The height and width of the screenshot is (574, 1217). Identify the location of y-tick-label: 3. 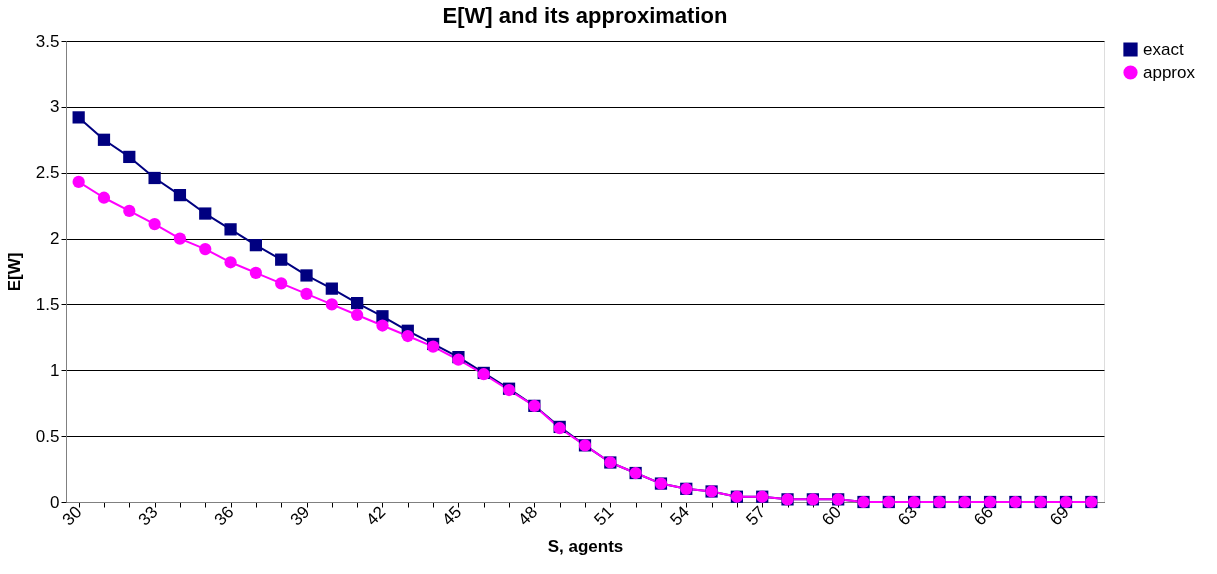
(55, 107).